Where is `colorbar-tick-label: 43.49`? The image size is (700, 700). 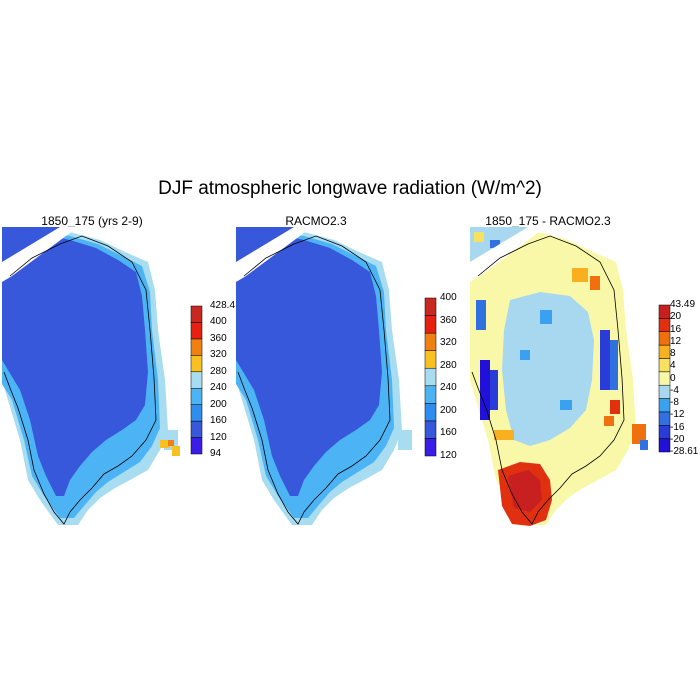
colorbar-tick-label: 43.49 is located at coordinates (683, 304).